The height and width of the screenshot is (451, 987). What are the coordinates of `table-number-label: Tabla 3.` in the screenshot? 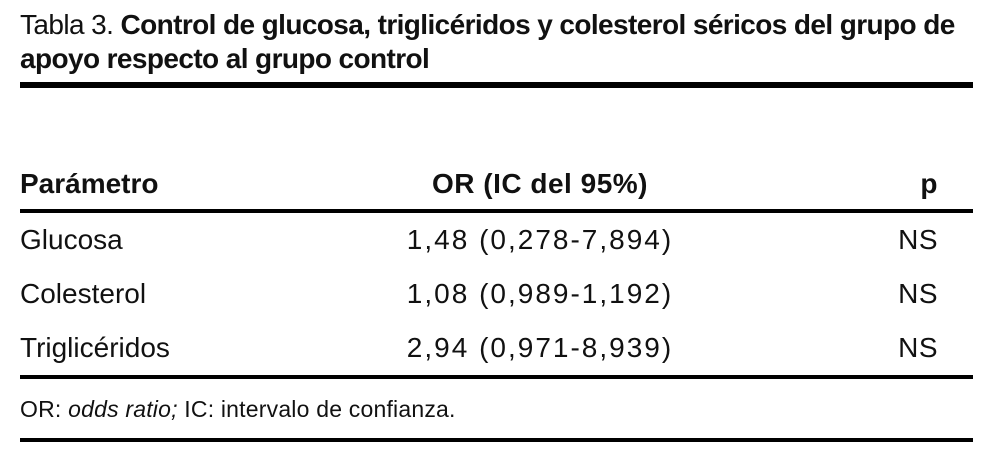 It's located at (67, 24).